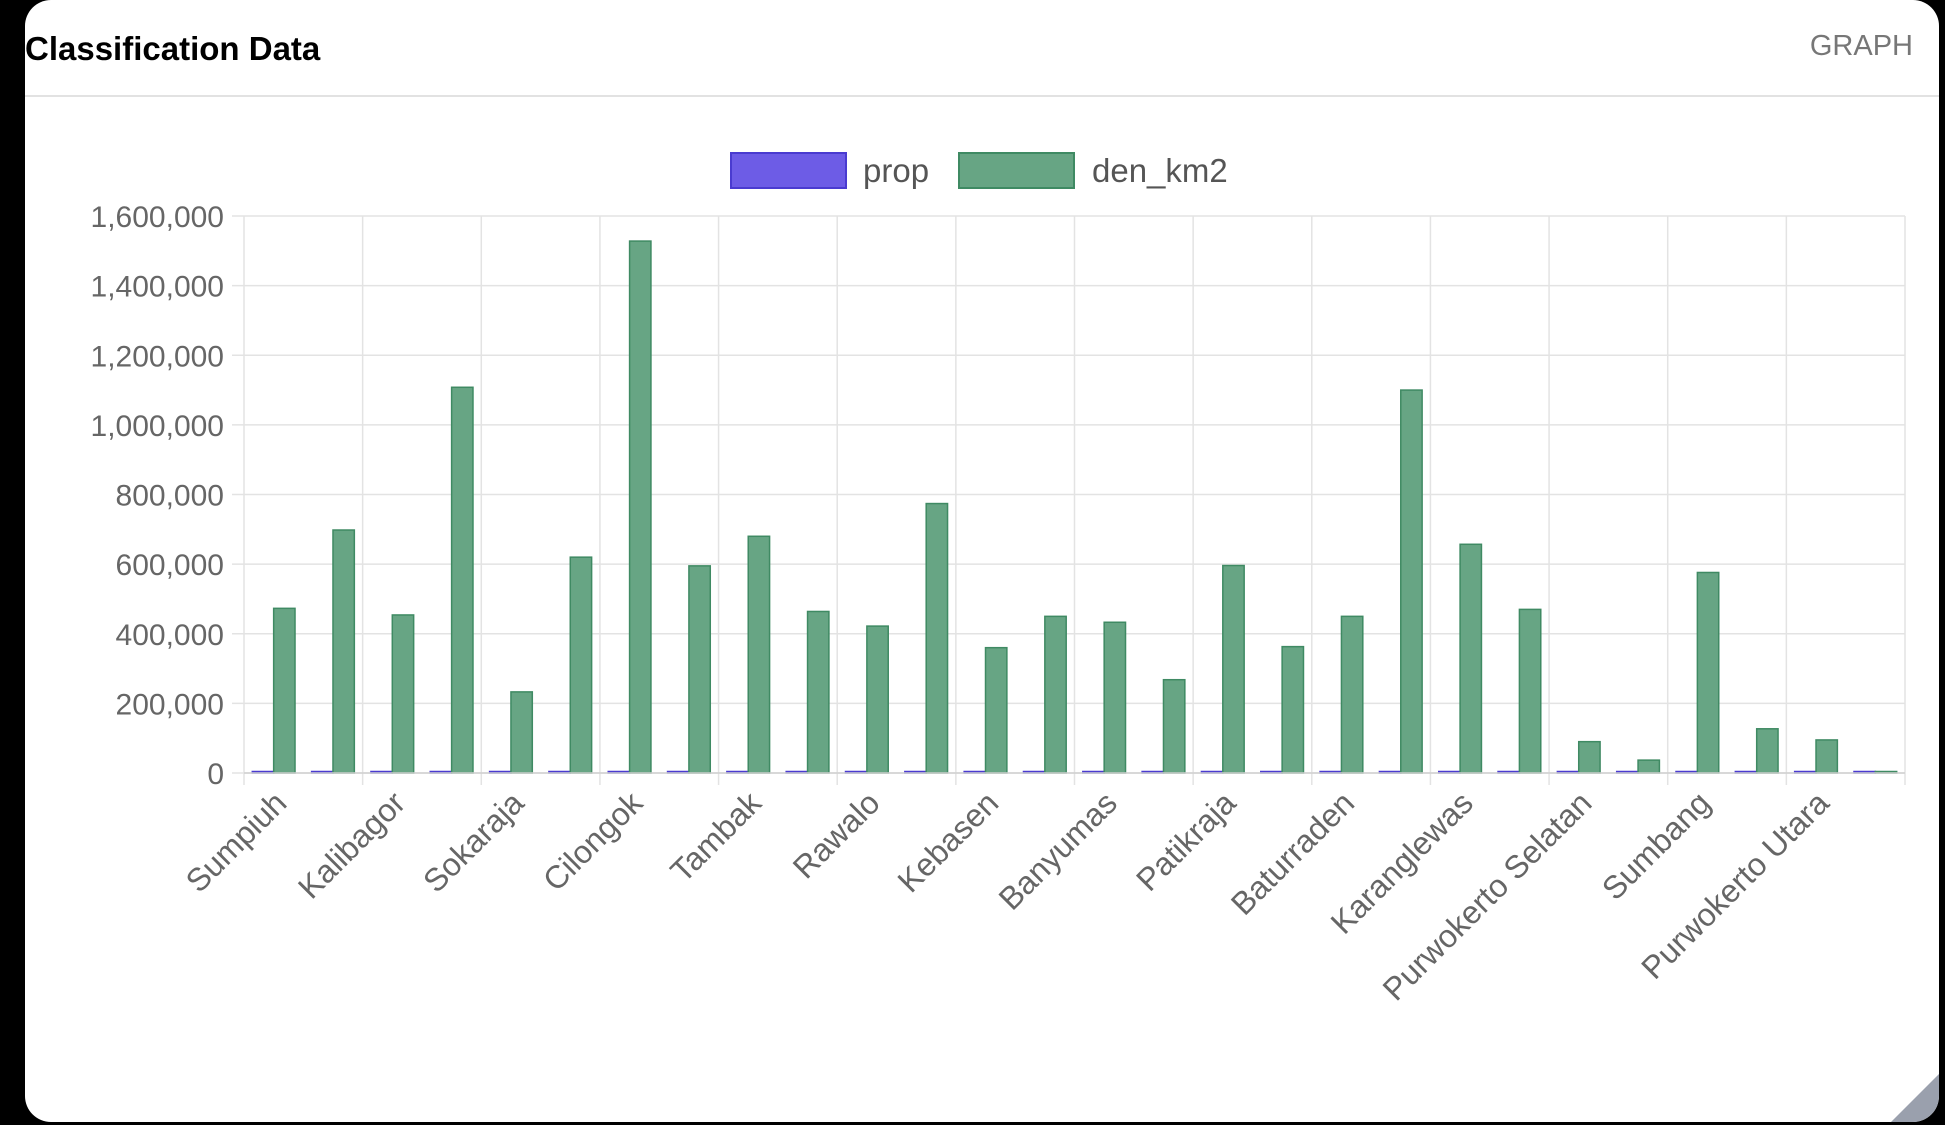 The height and width of the screenshot is (1125, 1945). I want to click on y-tick-label: 0, so click(215, 774).